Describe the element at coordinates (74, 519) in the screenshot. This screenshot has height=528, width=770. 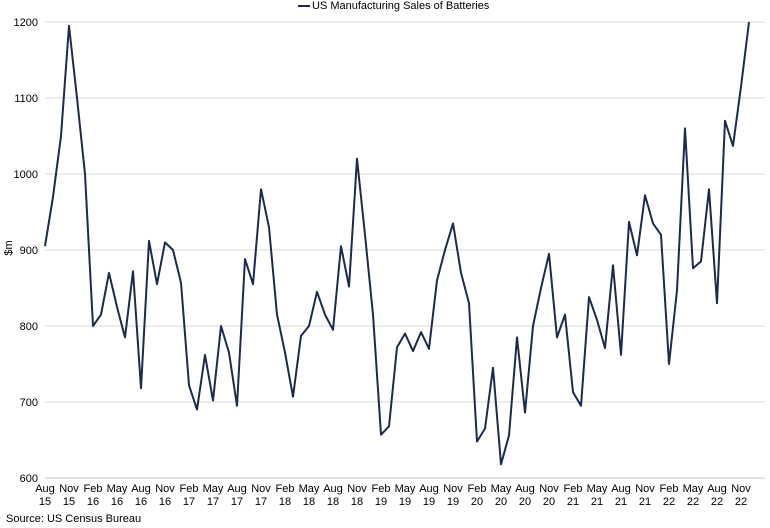
I see `source-note: Source: US Census Bureau` at that location.